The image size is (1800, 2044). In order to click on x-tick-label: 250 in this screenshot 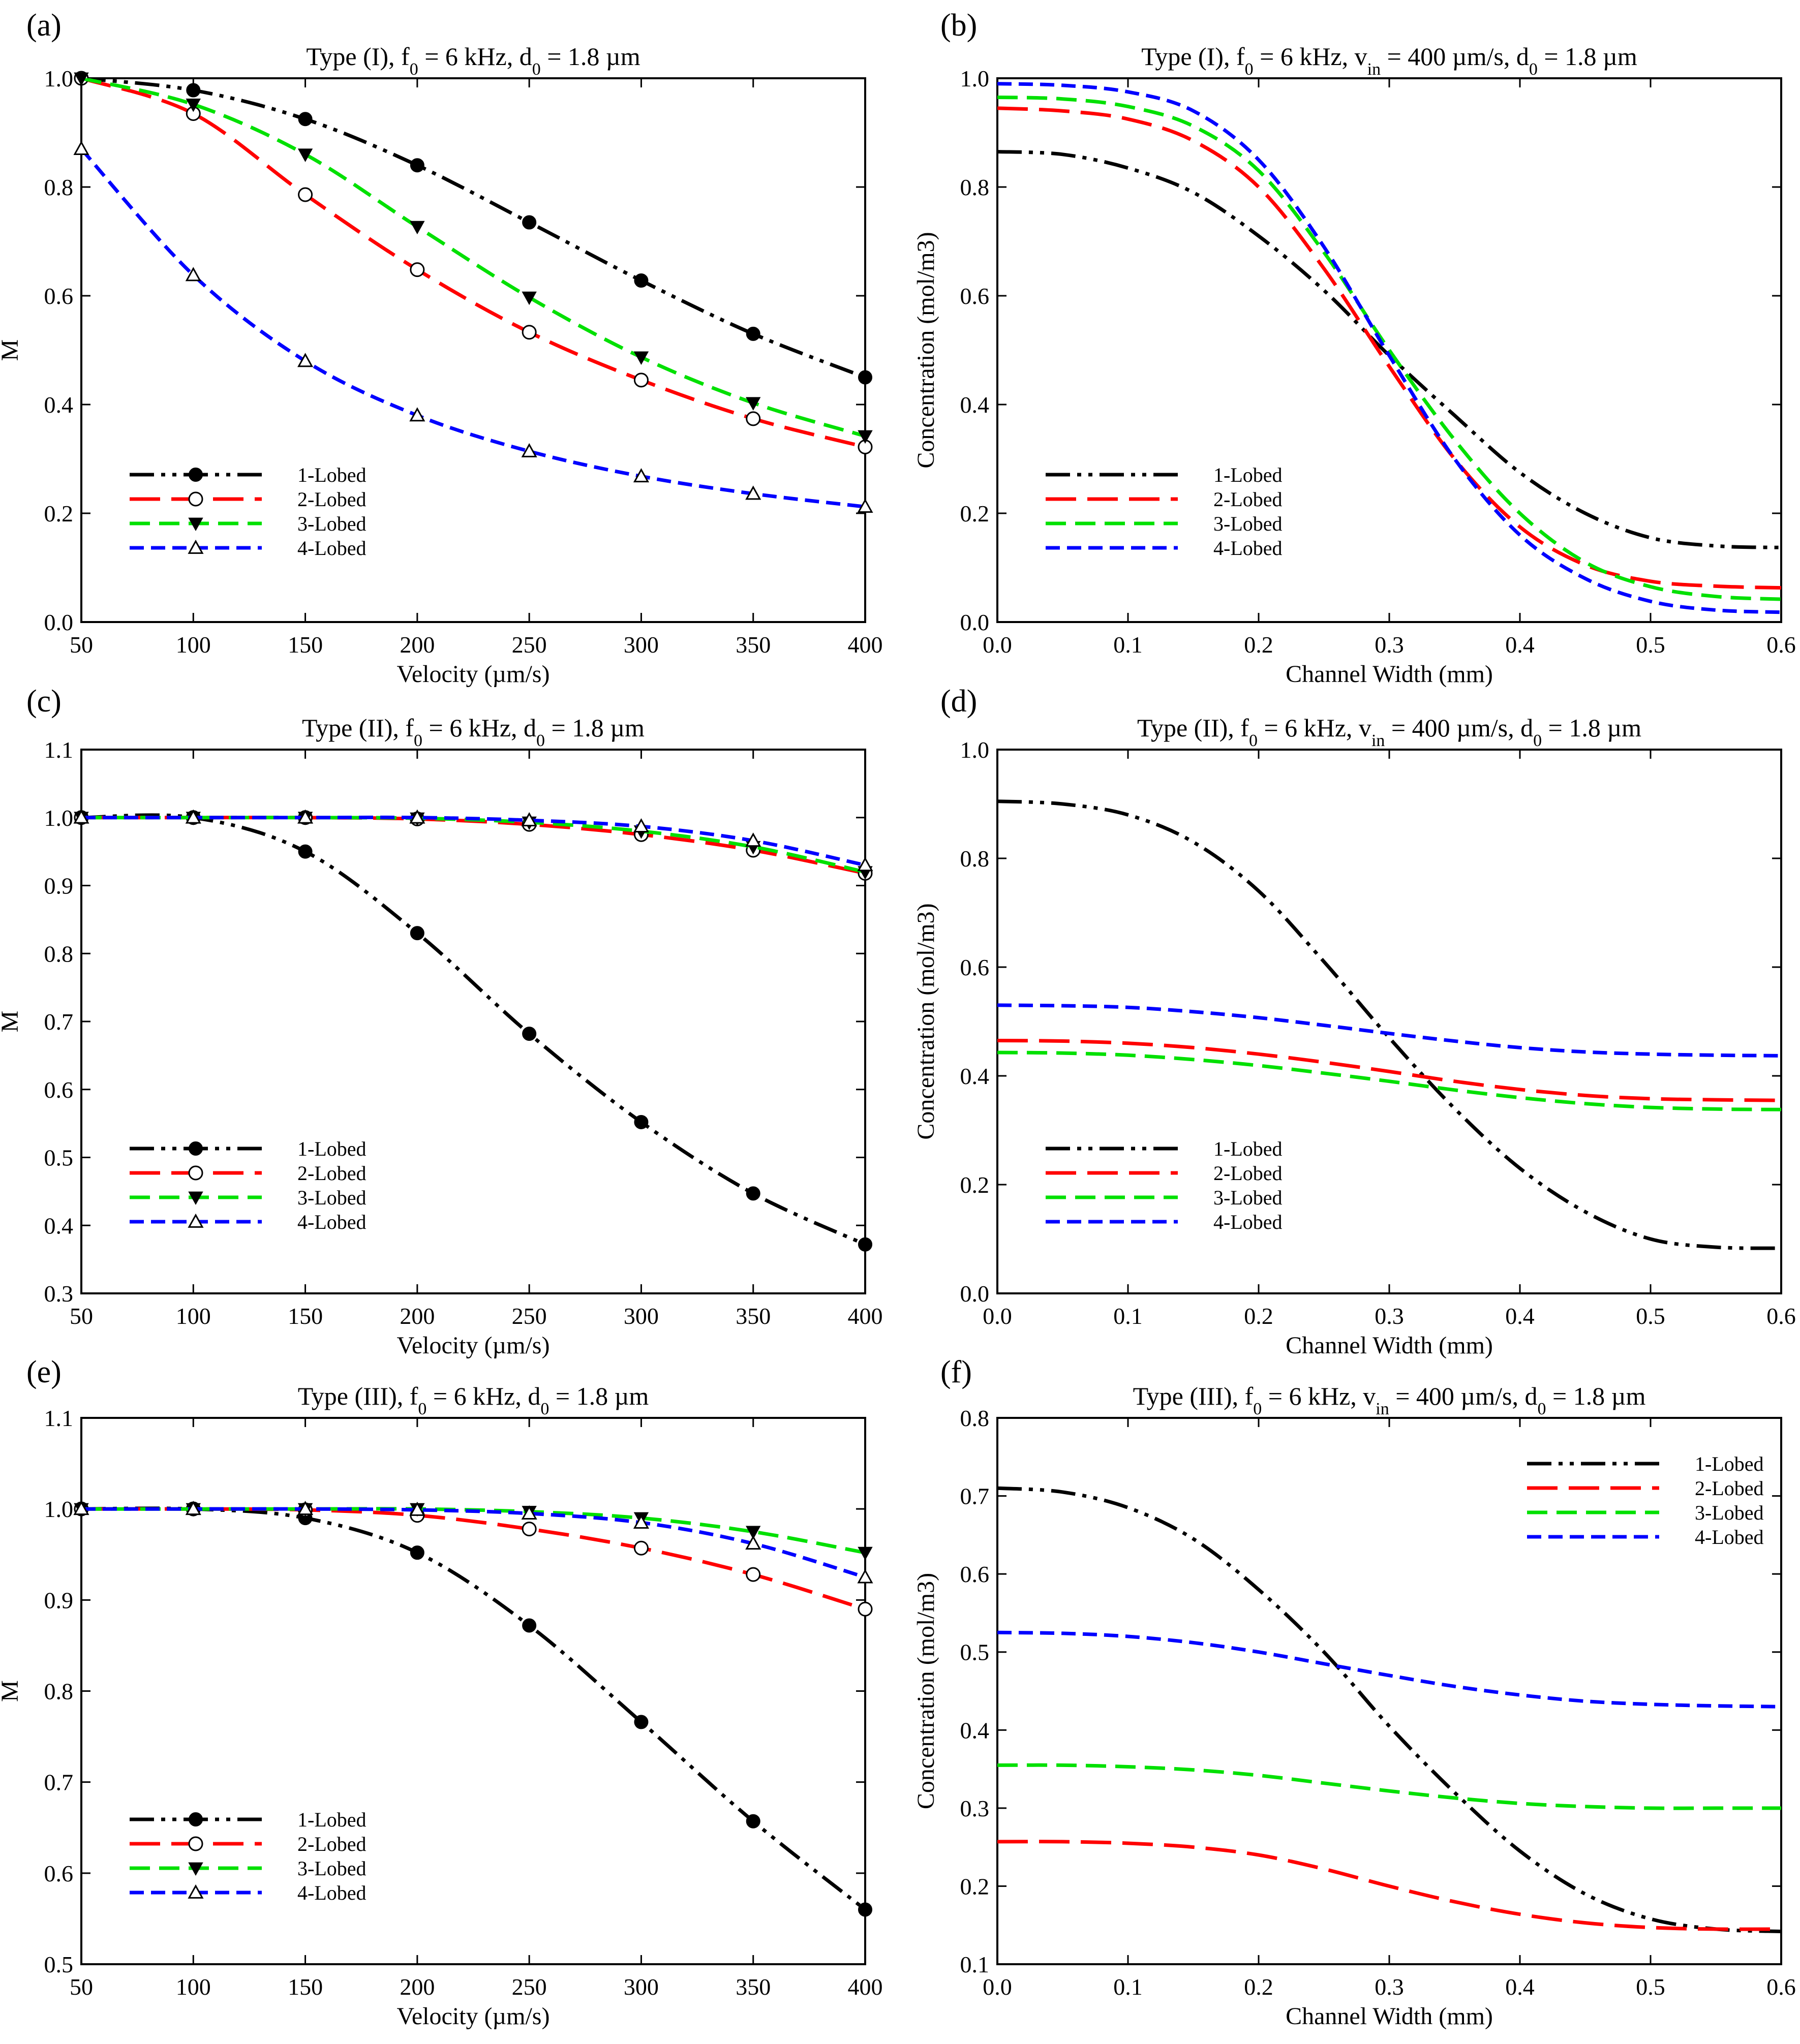, I will do `click(529, 1987)`.